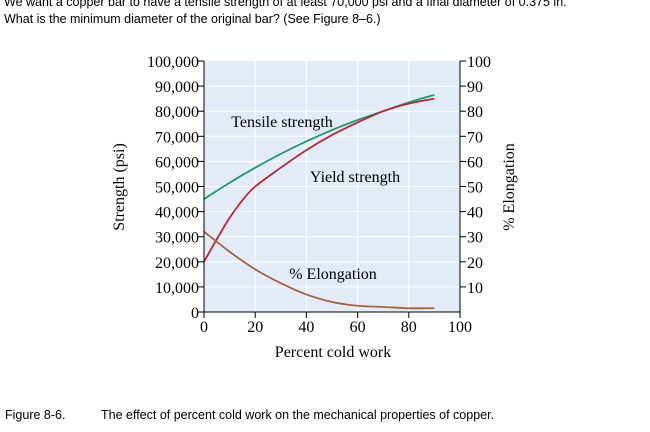 This screenshot has height=432, width=650. Describe the element at coordinates (177, 188) in the screenshot. I see `y-tick-label: 50,000` at that location.